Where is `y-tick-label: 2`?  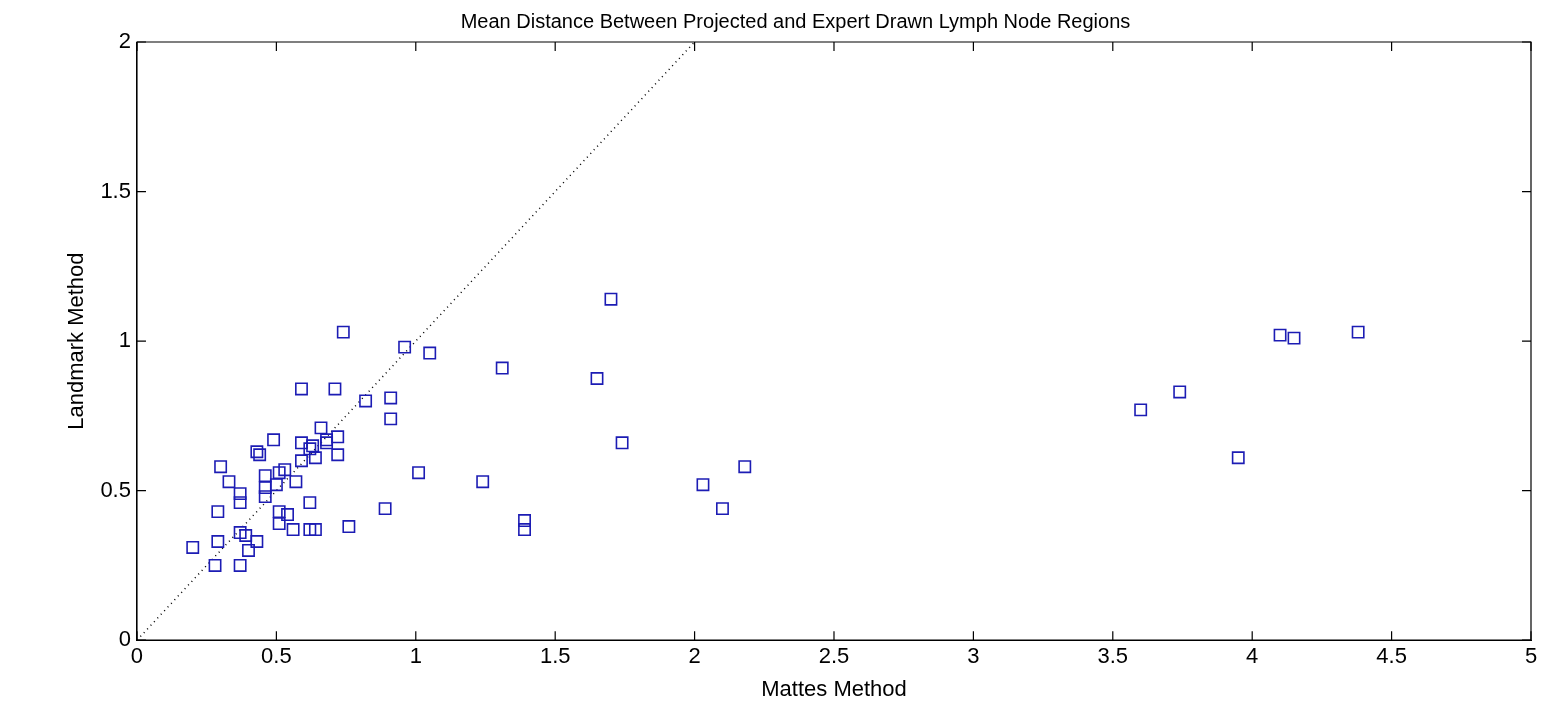
y-tick-label: 2 is located at coordinates (124, 41).